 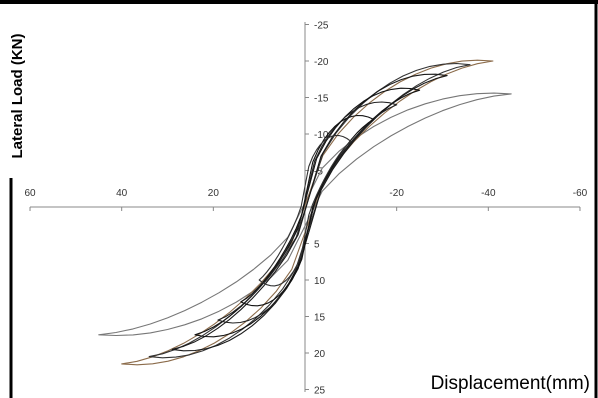 What do you see at coordinates (30, 193) in the screenshot?
I see `x-tick-label: 60` at bounding box center [30, 193].